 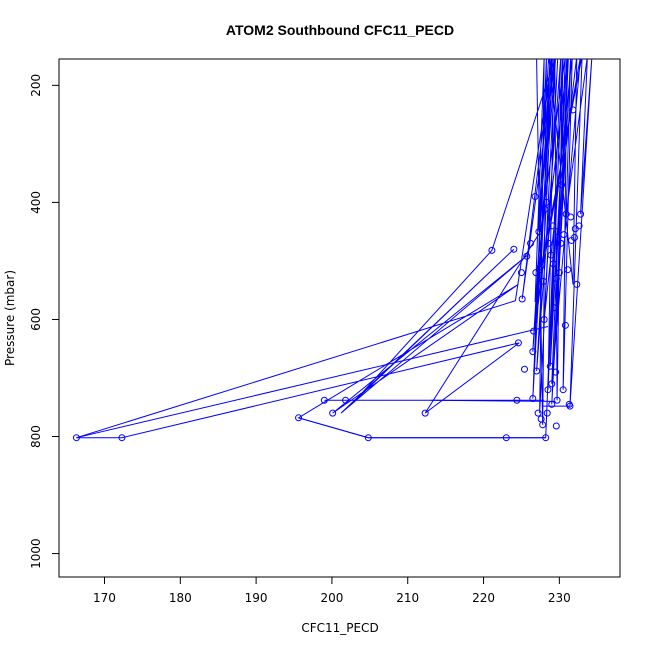 What do you see at coordinates (331, 598) in the screenshot?
I see `x-tick-label: 200` at bounding box center [331, 598].